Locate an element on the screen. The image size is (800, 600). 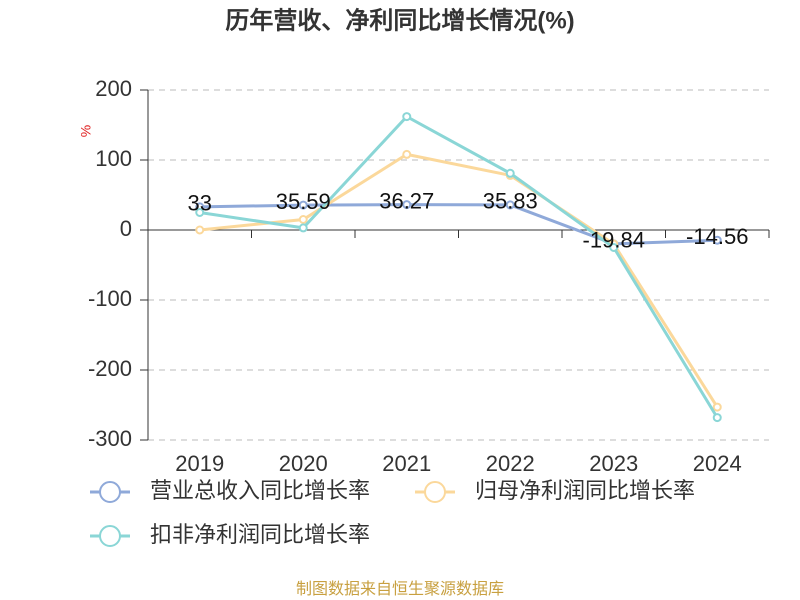
x-tick-label: 2023 is located at coordinates (613, 463).